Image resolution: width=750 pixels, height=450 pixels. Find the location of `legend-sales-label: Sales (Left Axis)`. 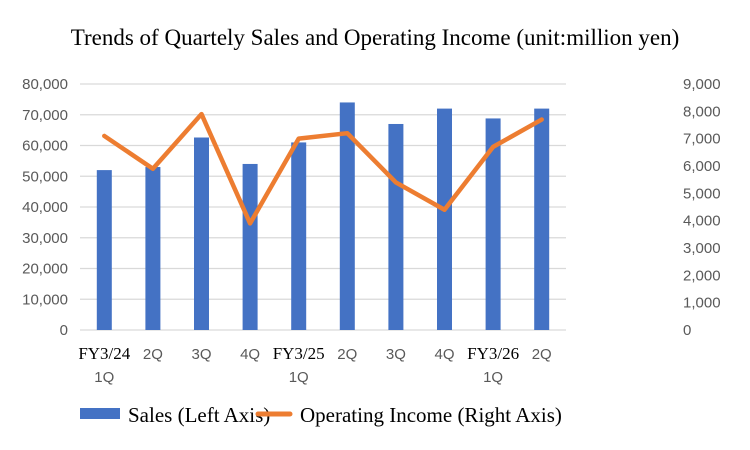

legend-sales-label: Sales (Left Axis) is located at coordinates (199, 415).